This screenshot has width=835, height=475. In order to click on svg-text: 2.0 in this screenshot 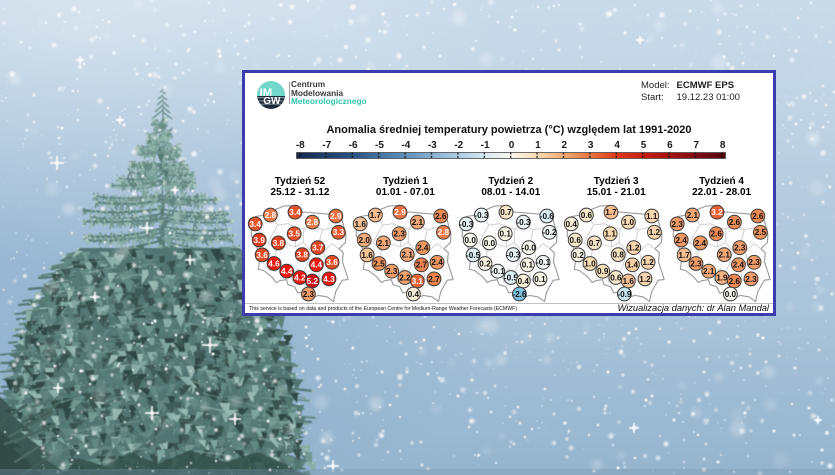, I will do `click(365, 240)`.